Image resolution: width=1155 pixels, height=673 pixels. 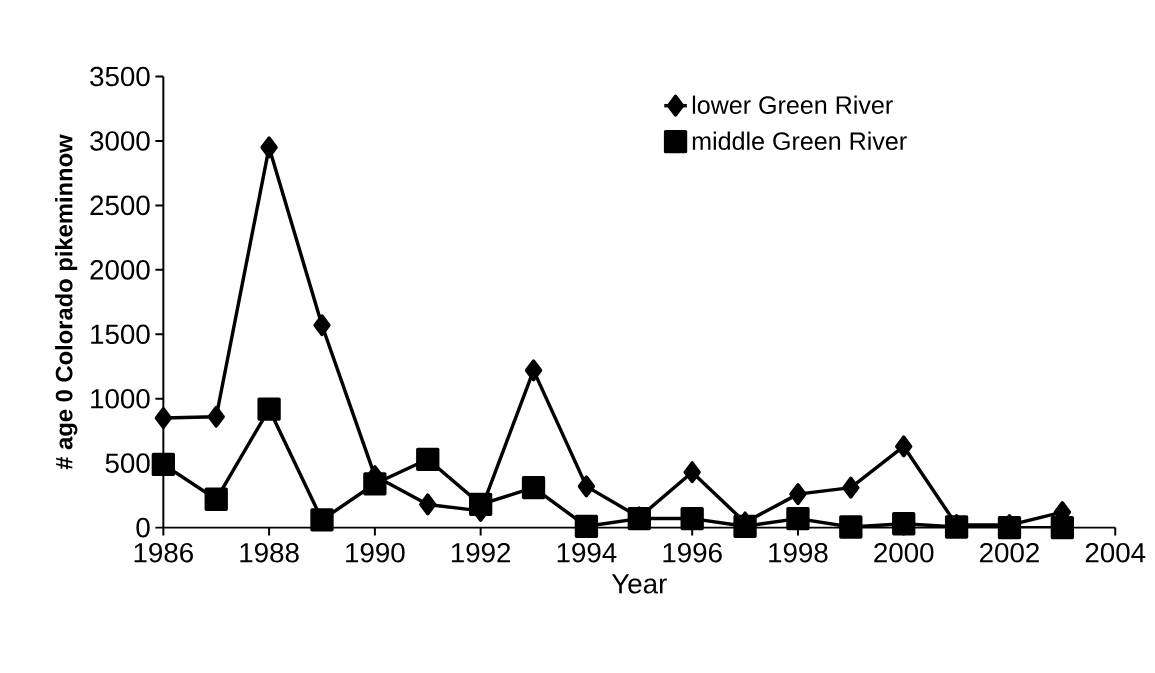 What do you see at coordinates (66, 302) in the screenshot?
I see `y-axis-title: # age 0 Colorado pikeminnow` at bounding box center [66, 302].